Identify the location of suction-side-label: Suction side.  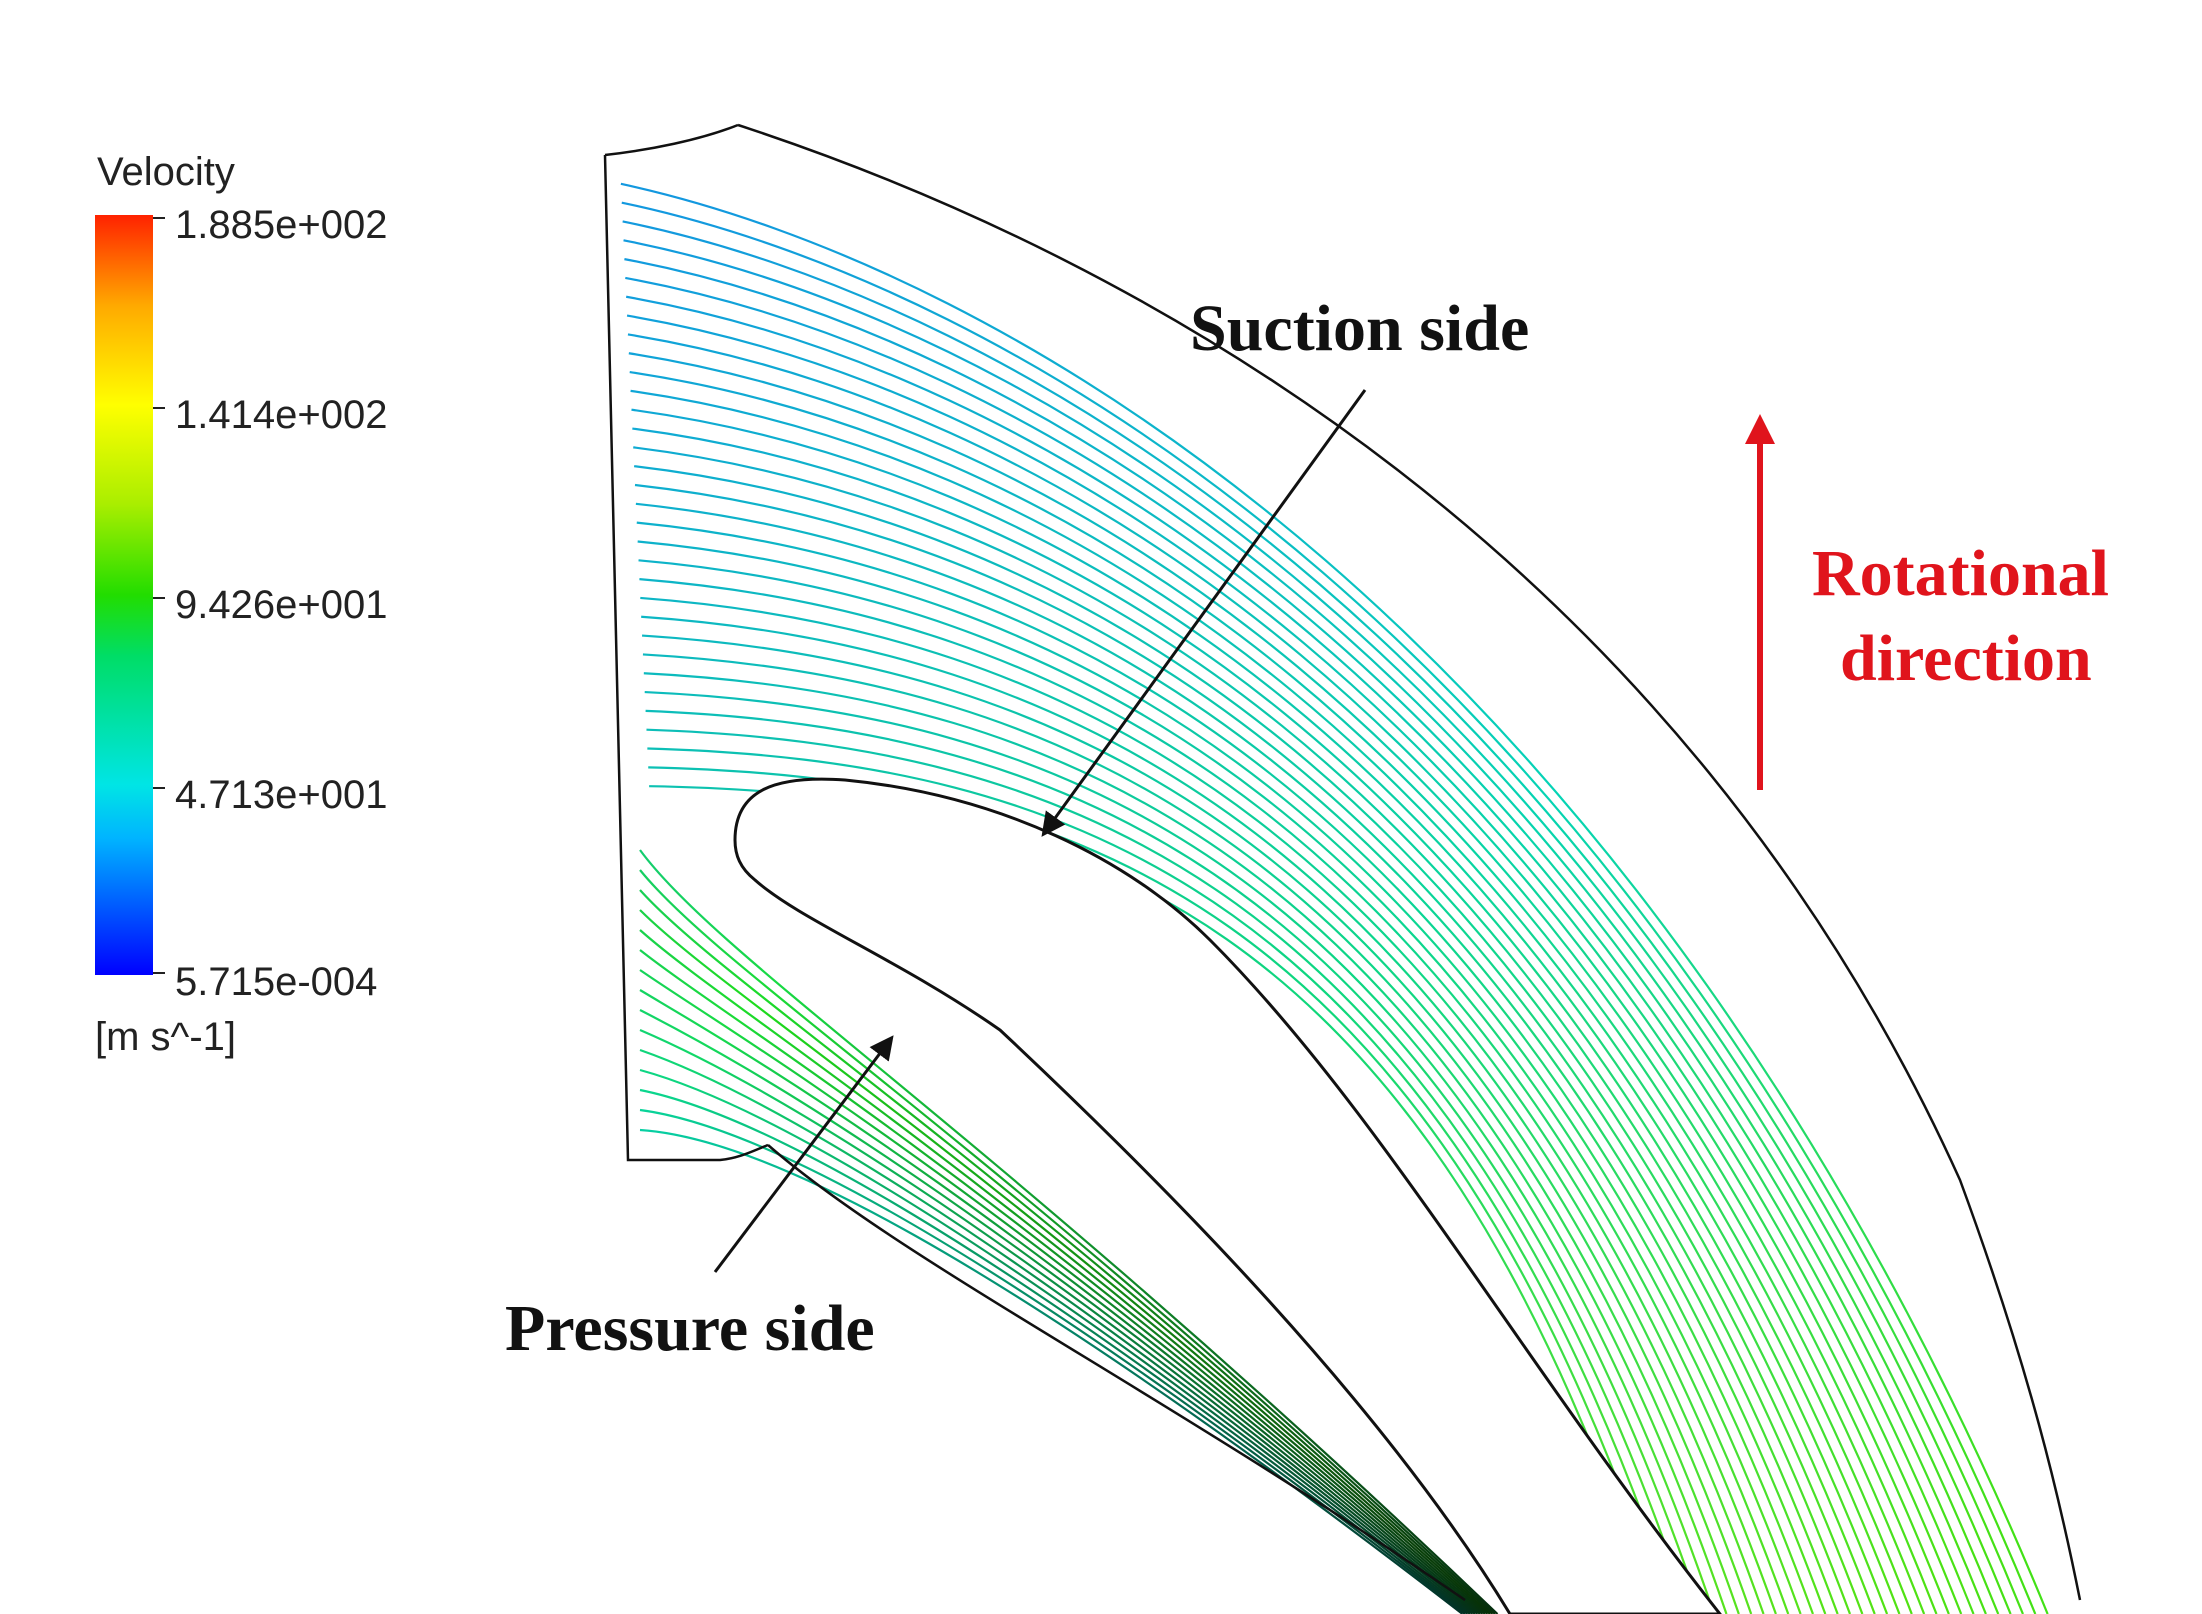
(1359, 328).